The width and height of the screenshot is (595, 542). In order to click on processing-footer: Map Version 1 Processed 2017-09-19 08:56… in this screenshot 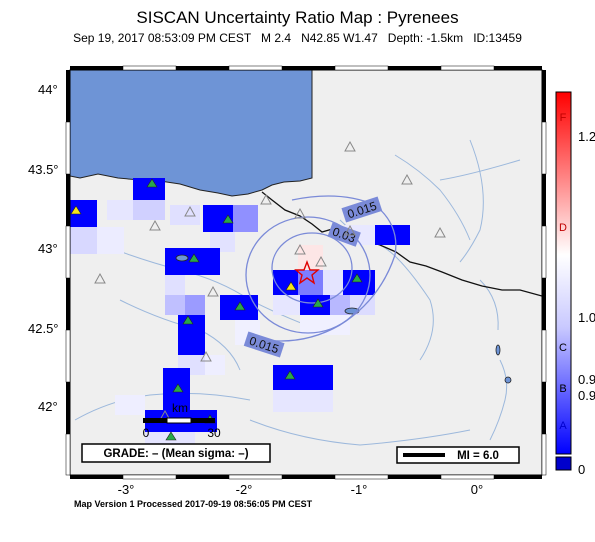, I will do `click(193, 504)`.